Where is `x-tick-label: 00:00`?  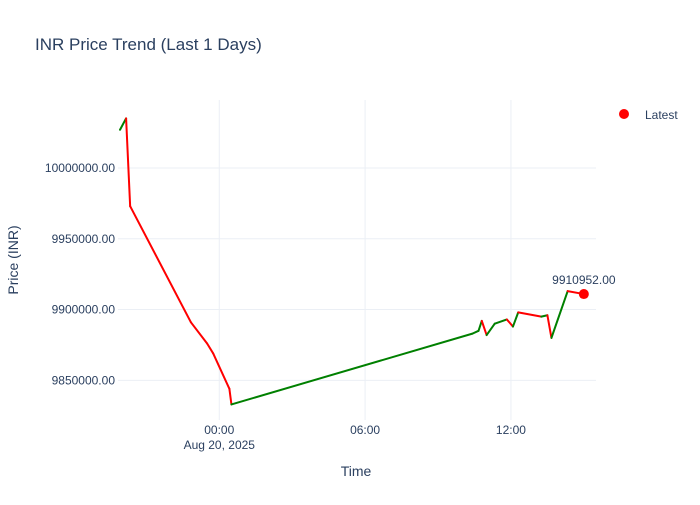 x-tick-label: 00:00 is located at coordinates (219, 430).